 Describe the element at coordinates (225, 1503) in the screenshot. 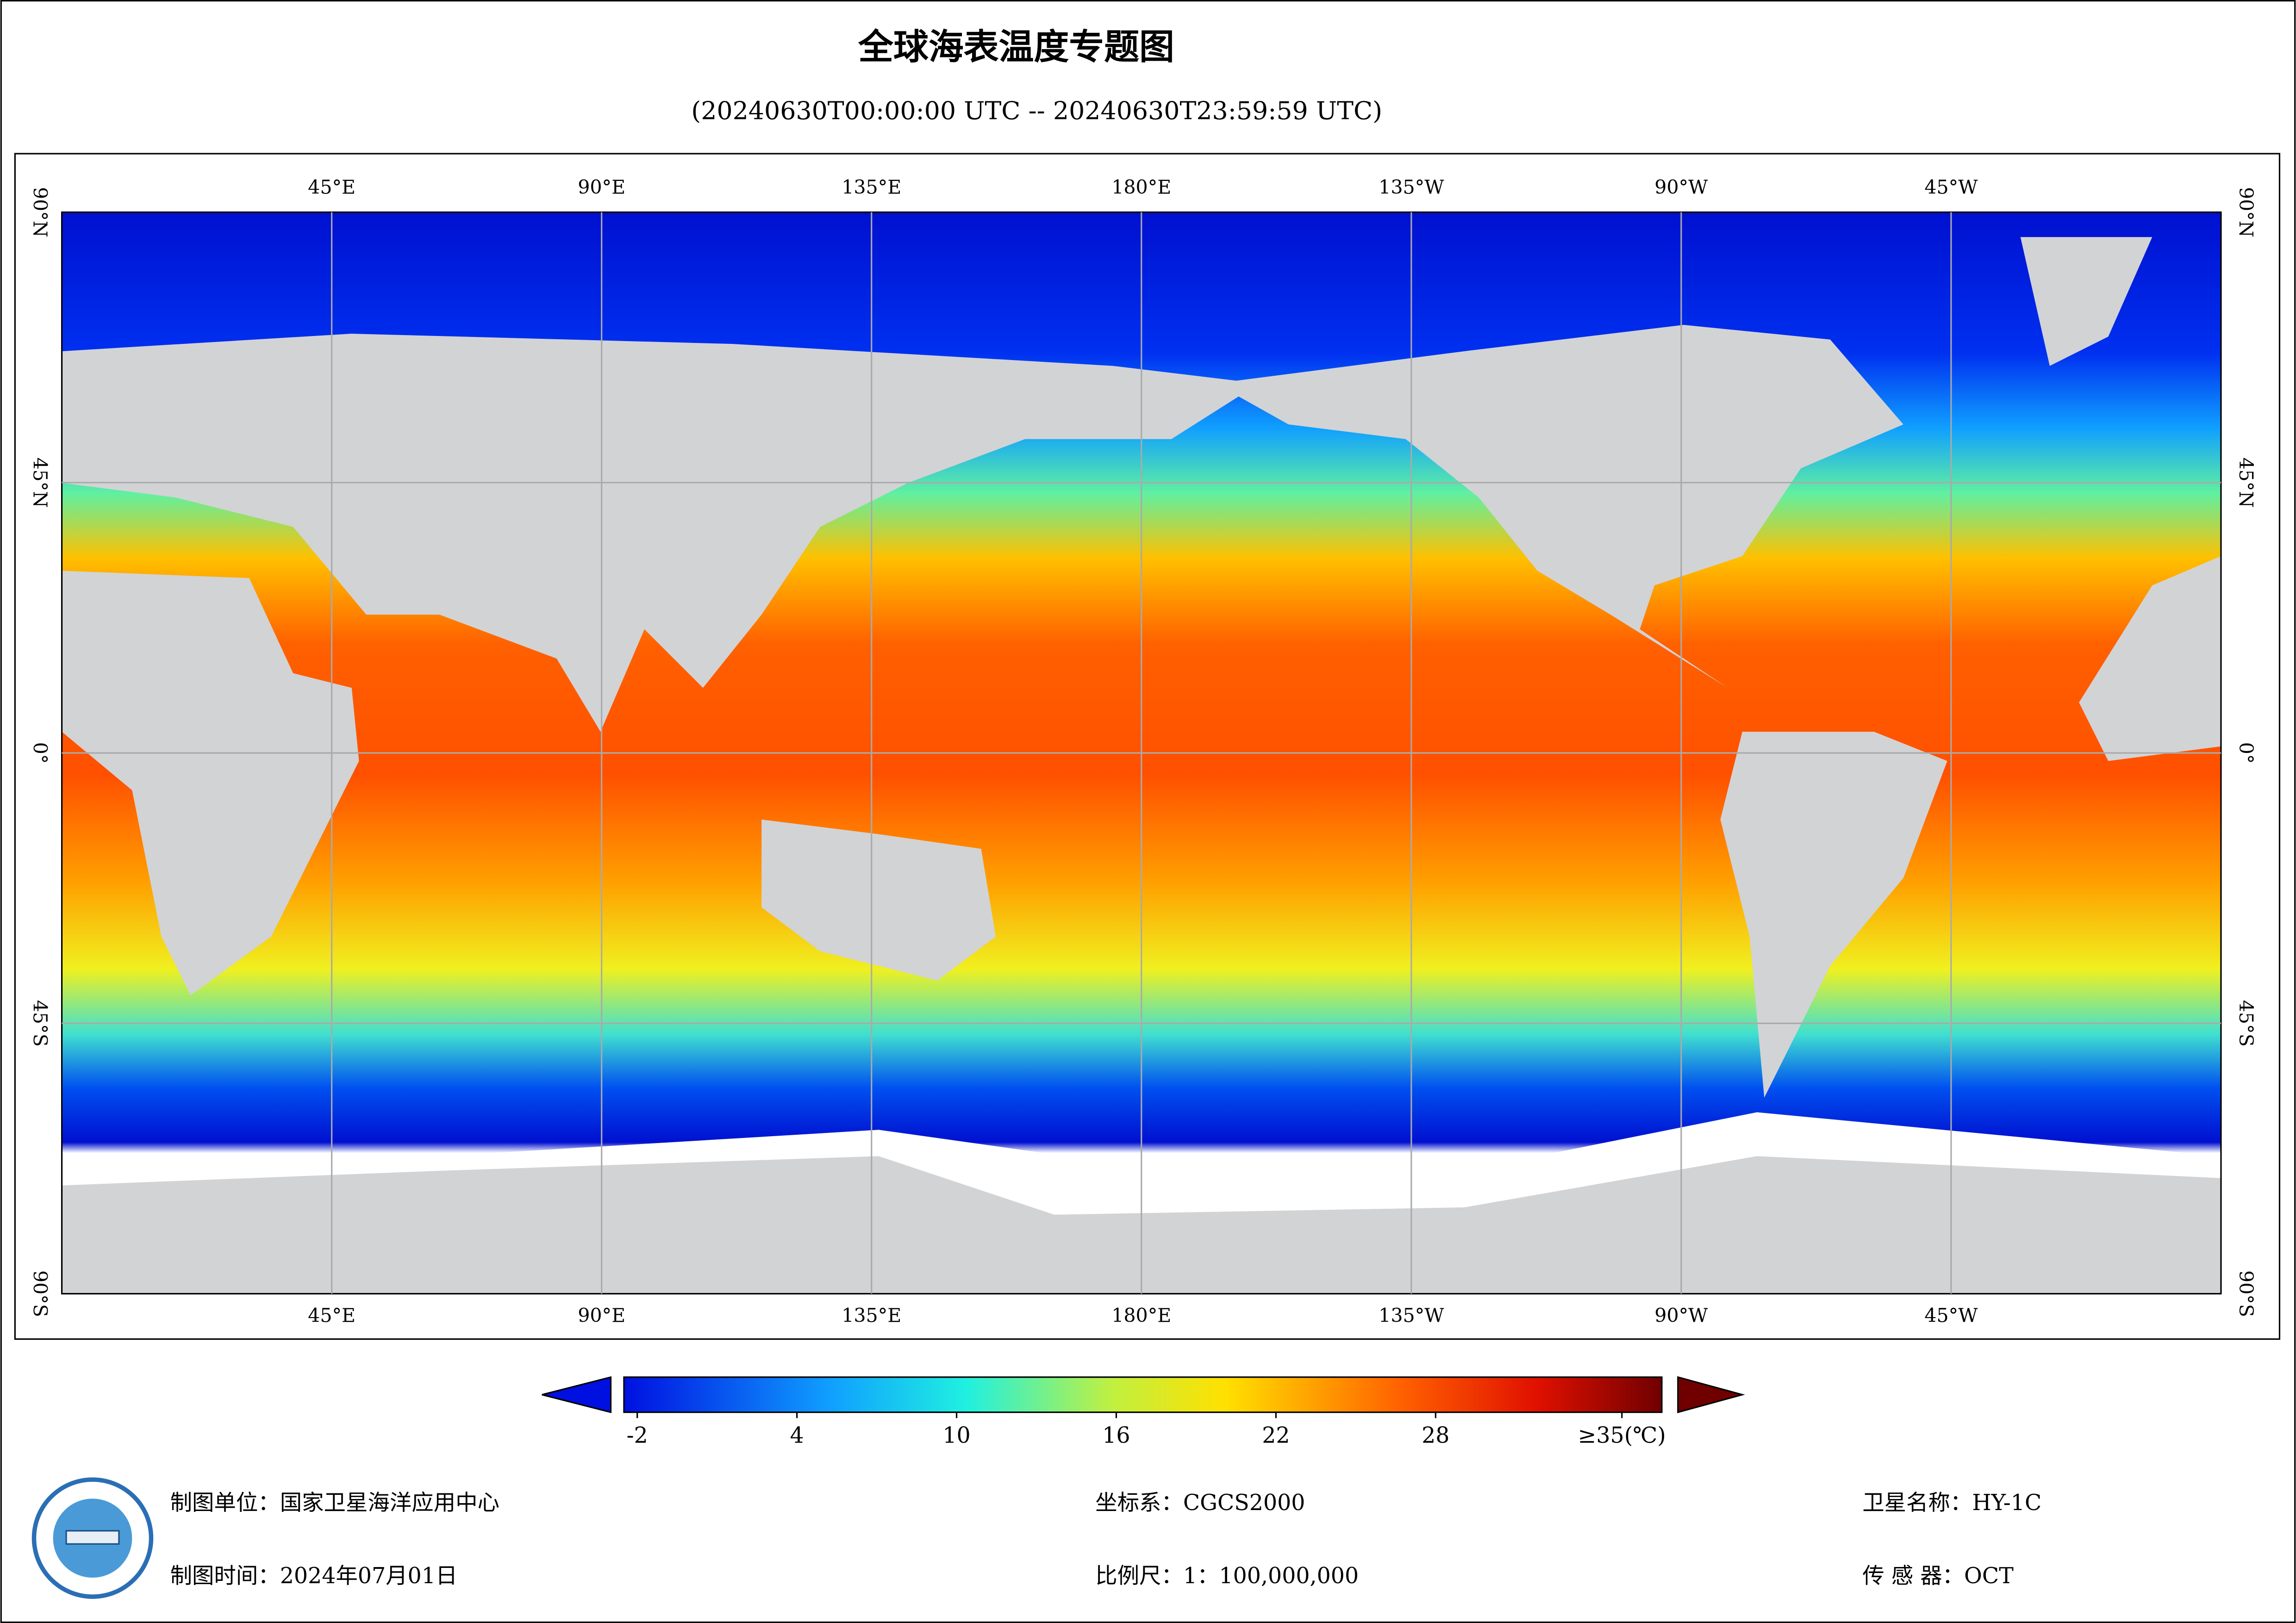

I see `info-label: 制图单位：` at that location.